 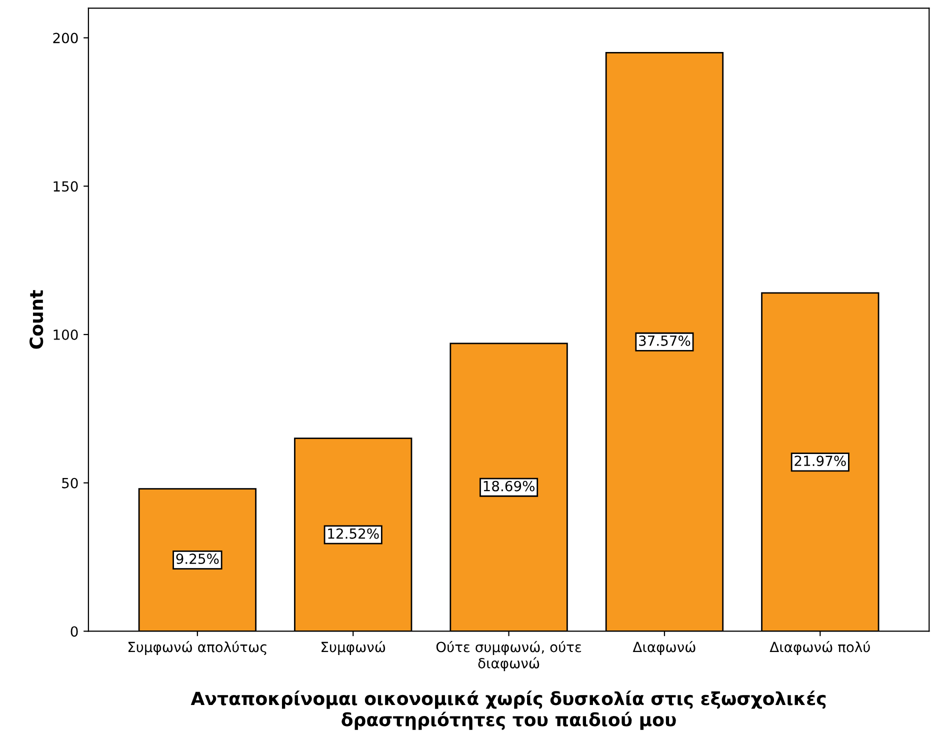 What do you see at coordinates (197, 559) in the screenshot?
I see `annotation: 9.25%` at bounding box center [197, 559].